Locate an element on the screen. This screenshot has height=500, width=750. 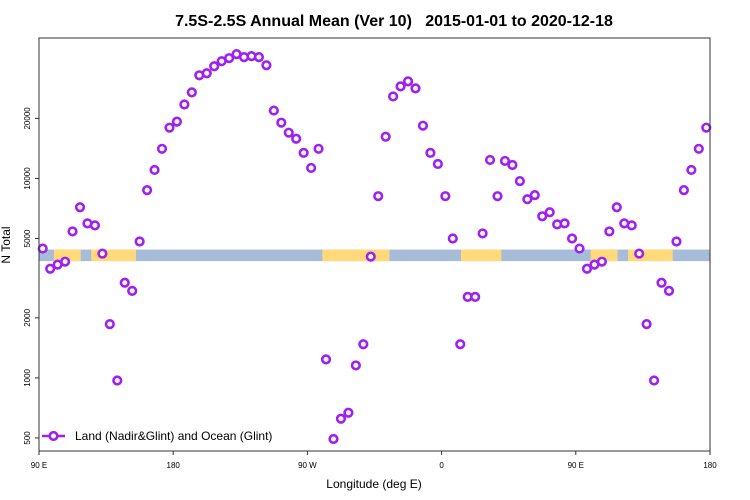
y-tick-label: 10000 is located at coordinates (27, 178).